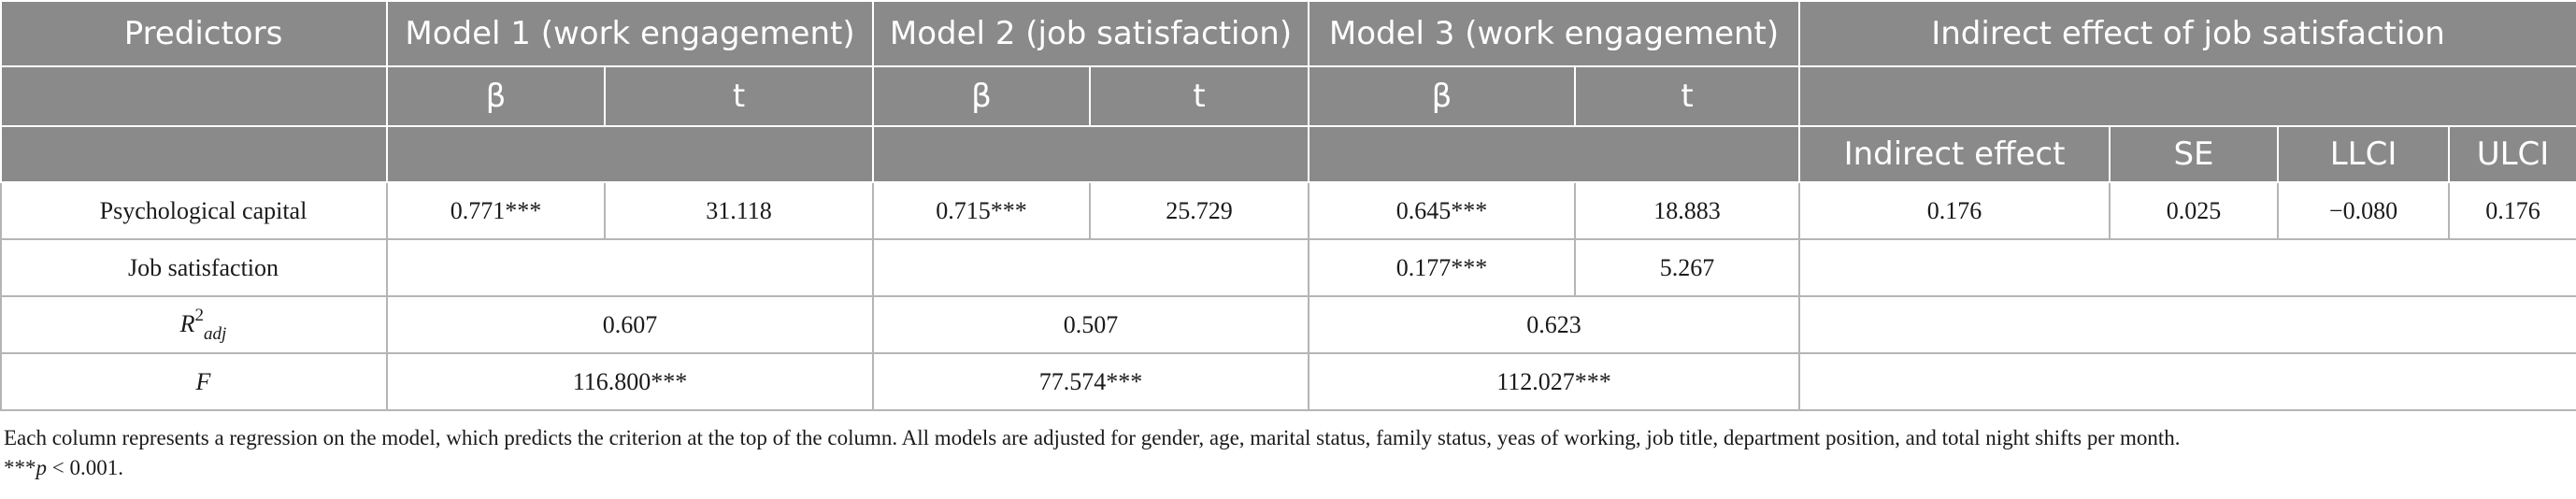  What do you see at coordinates (2512, 210) in the screenshot?
I see `ulci-cell: 0.176` at bounding box center [2512, 210].